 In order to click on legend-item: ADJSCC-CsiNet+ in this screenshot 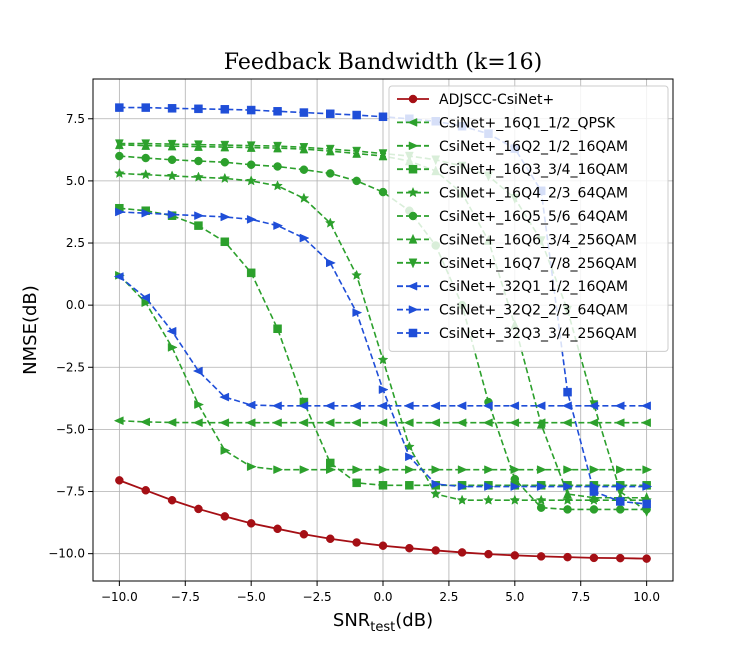, I will do `click(475, 100)`.